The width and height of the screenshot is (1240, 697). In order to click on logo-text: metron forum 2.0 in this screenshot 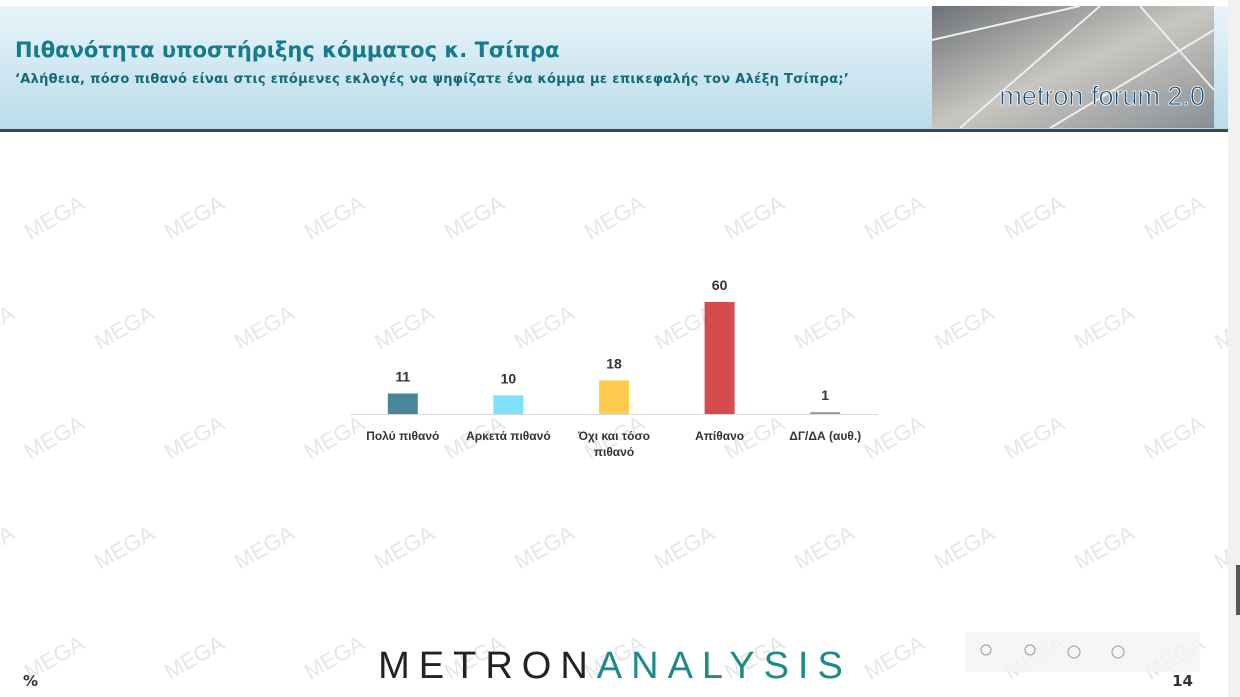, I will do `click(1102, 96)`.